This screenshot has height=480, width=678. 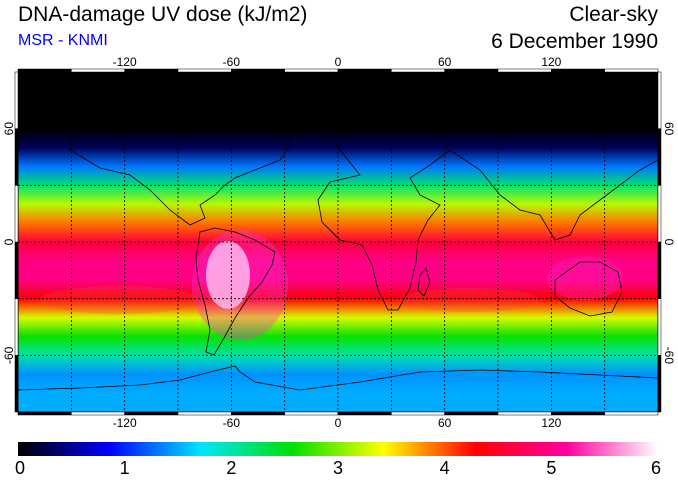 What do you see at coordinates (120, 300) in the screenshot?
I see `pacific-swirl` at bounding box center [120, 300].